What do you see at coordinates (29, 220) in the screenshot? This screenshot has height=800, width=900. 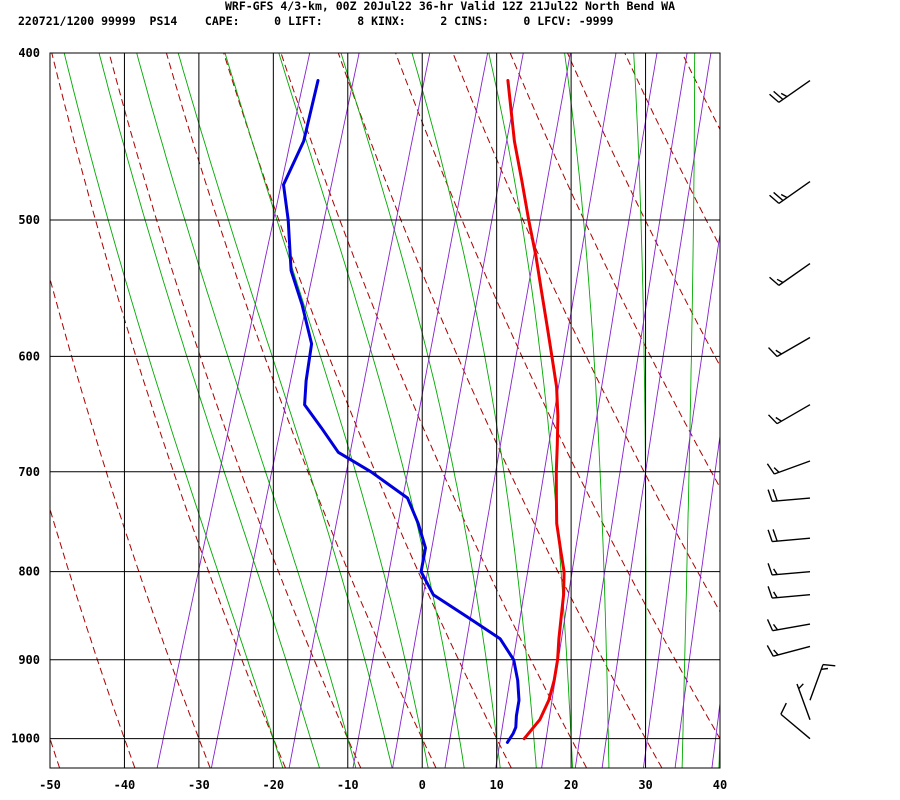 I see `pressure-tick-label: 500` at bounding box center [29, 220].